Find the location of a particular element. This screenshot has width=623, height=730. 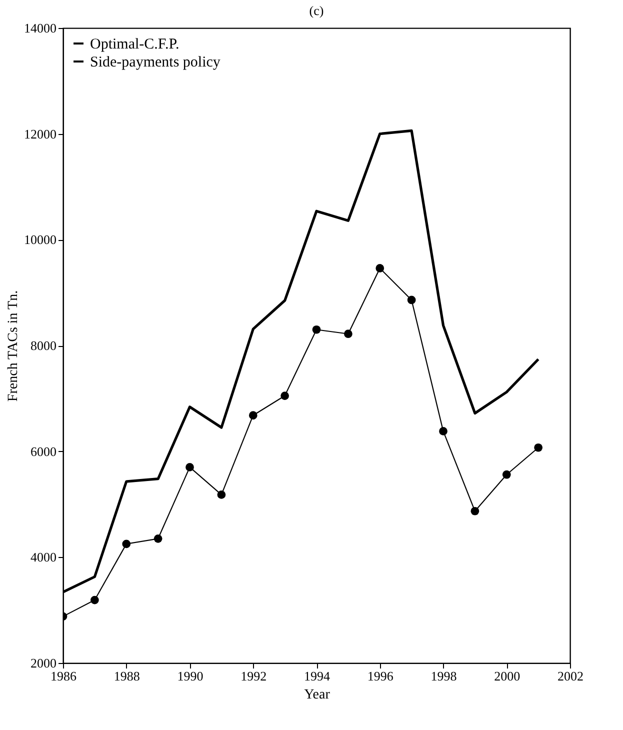

x-tick-label: 1986 is located at coordinates (63, 676).